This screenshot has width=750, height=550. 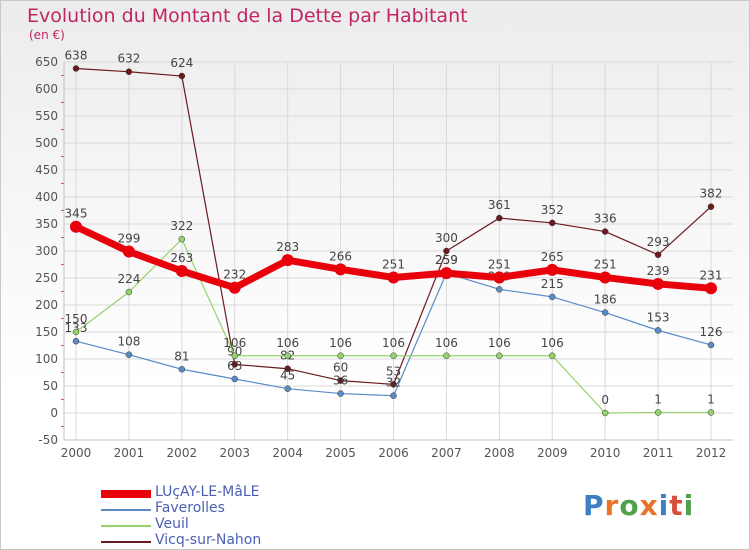 What do you see at coordinates (658, 399) in the screenshot?
I see `data-label: 1` at bounding box center [658, 399].